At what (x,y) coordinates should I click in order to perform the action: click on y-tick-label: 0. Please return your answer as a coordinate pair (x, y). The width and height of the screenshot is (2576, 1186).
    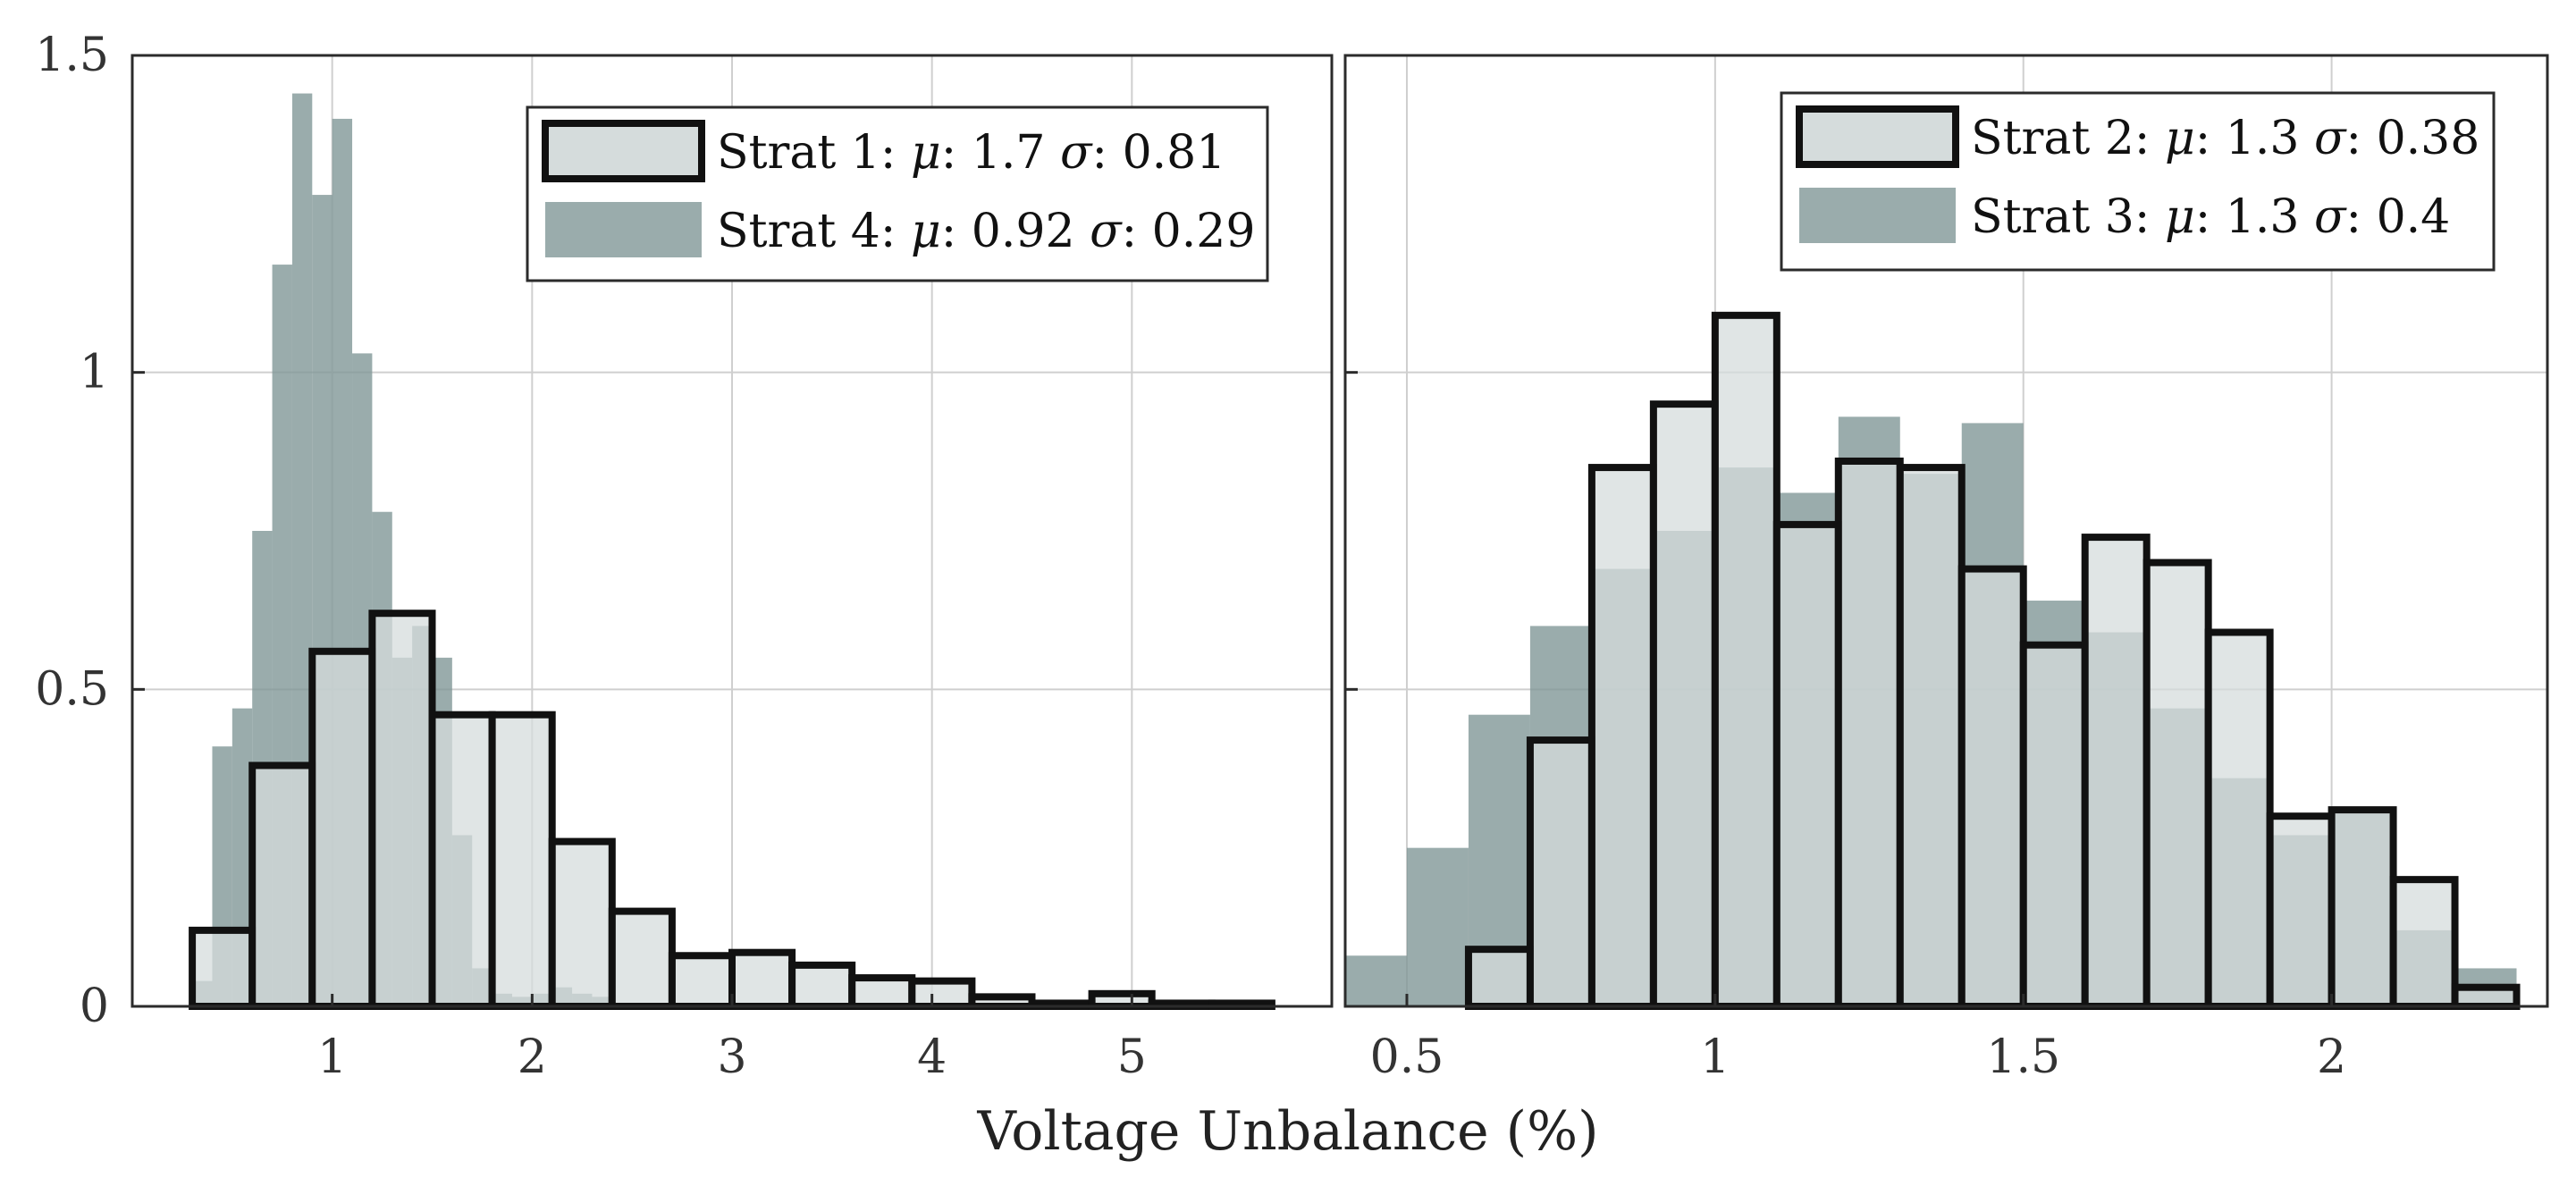
    Looking at the image, I should click on (95, 1006).